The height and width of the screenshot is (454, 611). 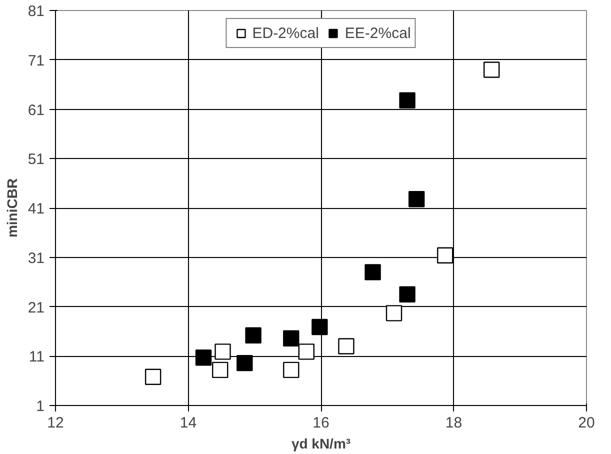 What do you see at coordinates (55, 423) in the screenshot?
I see `x-tick-label: 12` at bounding box center [55, 423].